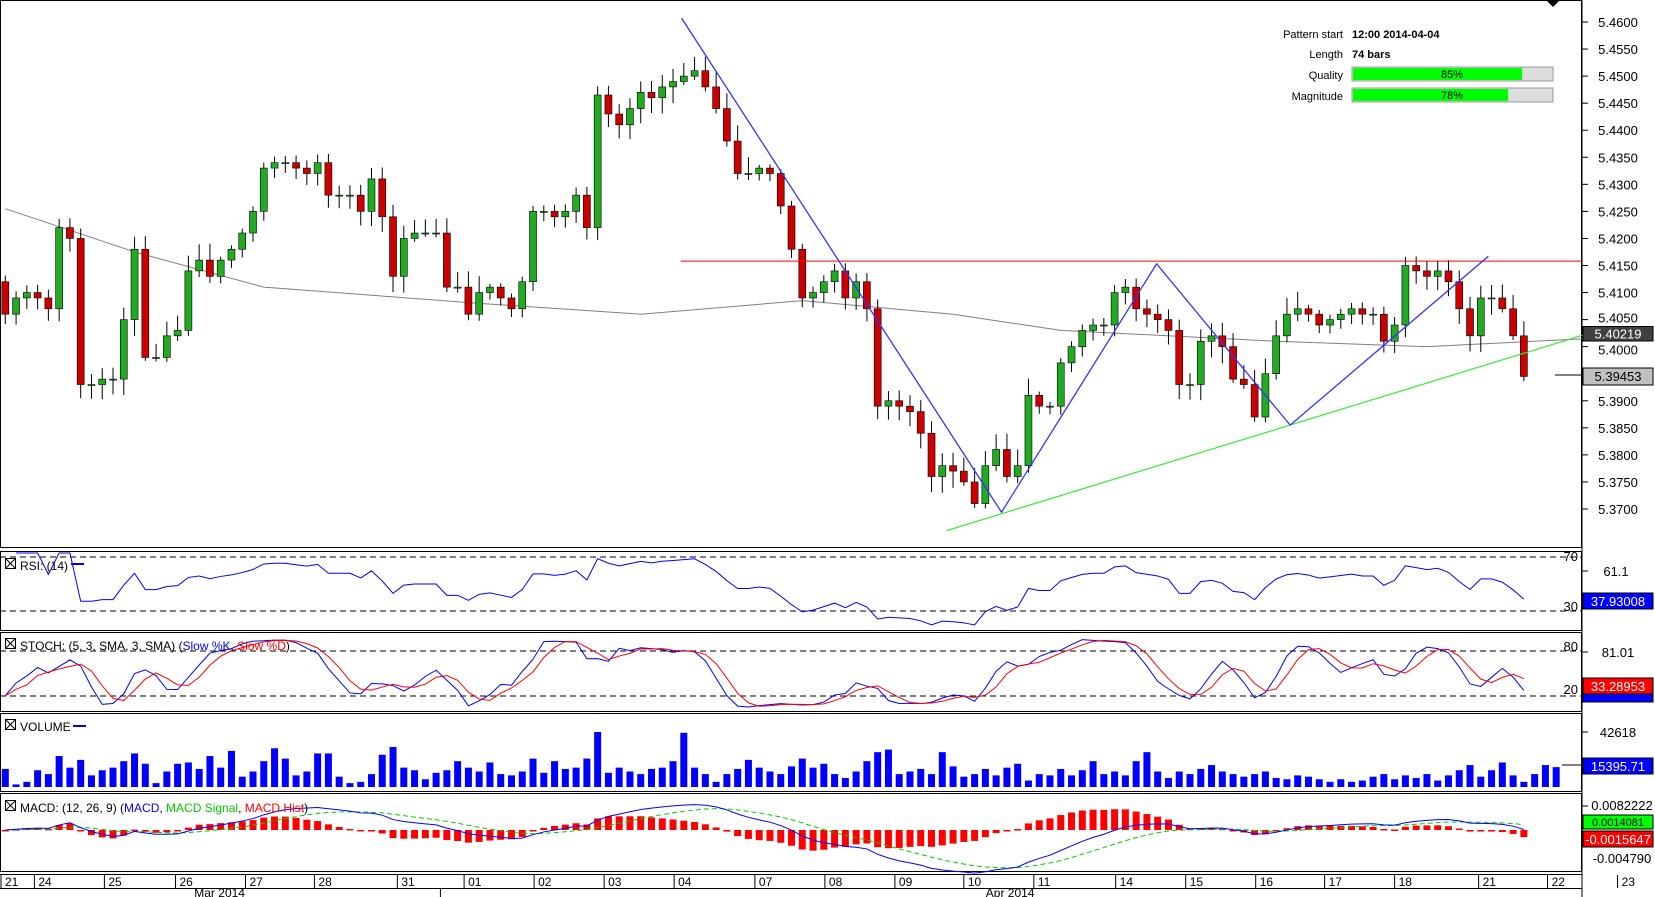 This screenshot has height=897, width=1655. What do you see at coordinates (1618, 103) in the screenshot?
I see `price-tick-label: 5.4450` at bounding box center [1618, 103].